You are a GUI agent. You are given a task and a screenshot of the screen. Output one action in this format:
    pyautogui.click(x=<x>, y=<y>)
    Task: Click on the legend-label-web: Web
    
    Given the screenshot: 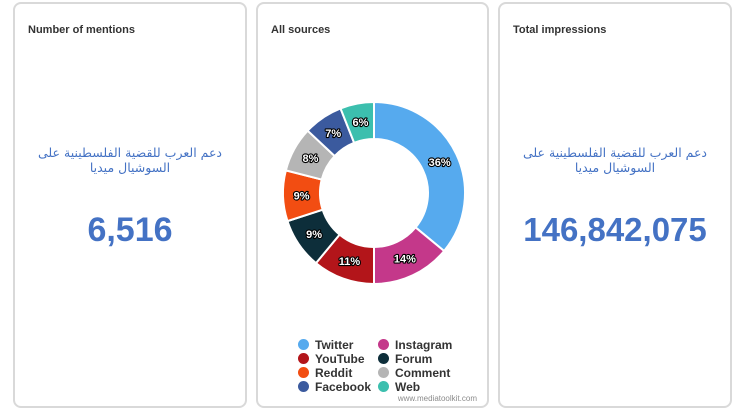 What is the action you would take?
    pyautogui.click(x=408, y=387)
    